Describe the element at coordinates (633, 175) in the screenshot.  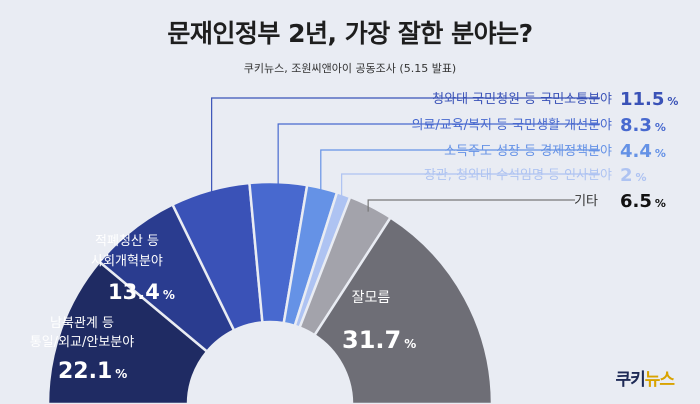
I see `slice-5-value: 2%` at that location.